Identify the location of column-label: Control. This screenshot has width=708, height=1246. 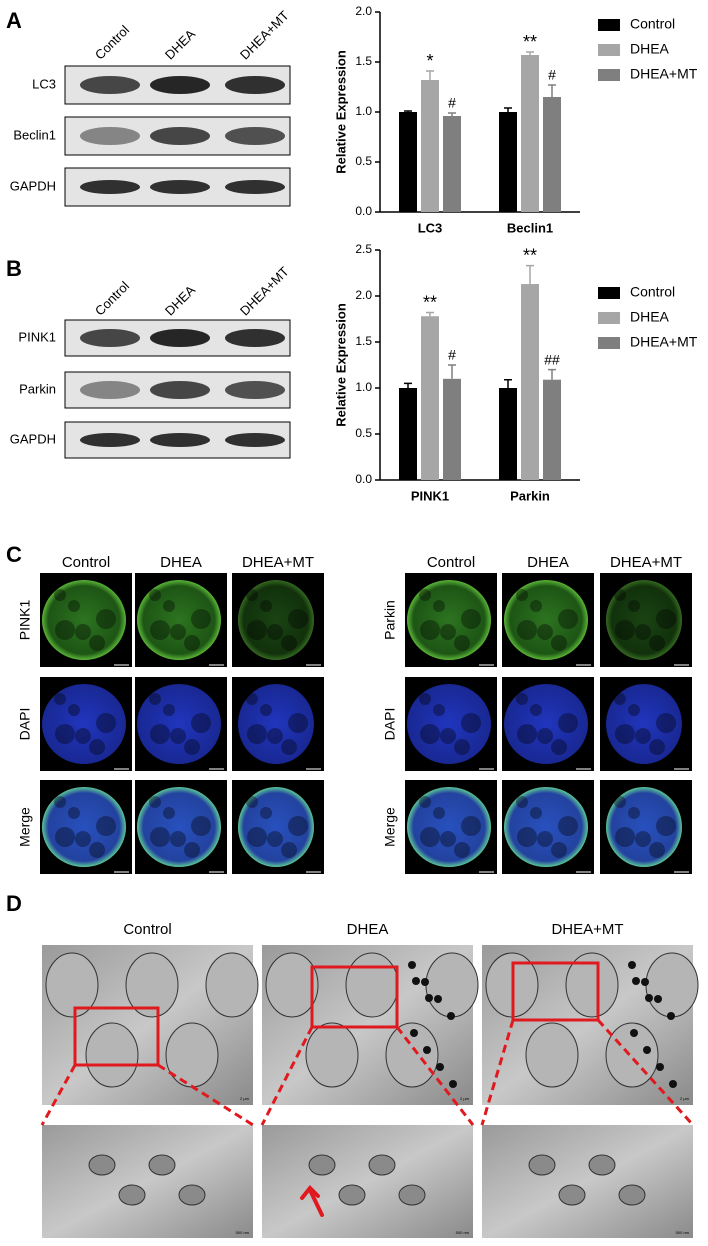
(147, 929).